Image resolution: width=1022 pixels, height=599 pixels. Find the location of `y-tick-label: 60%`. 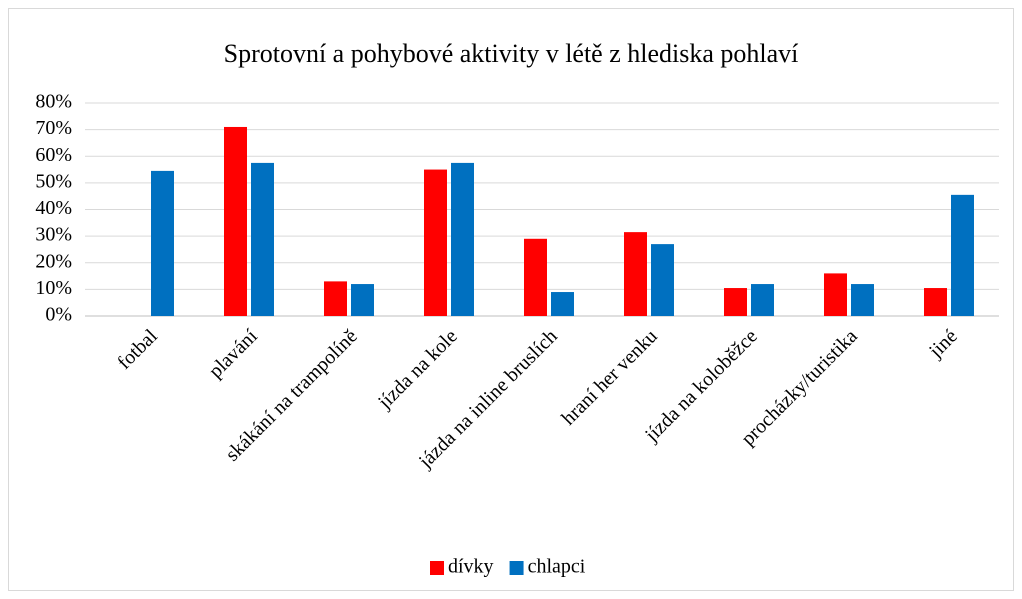

y-tick-label: 60% is located at coordinates (53, 155).